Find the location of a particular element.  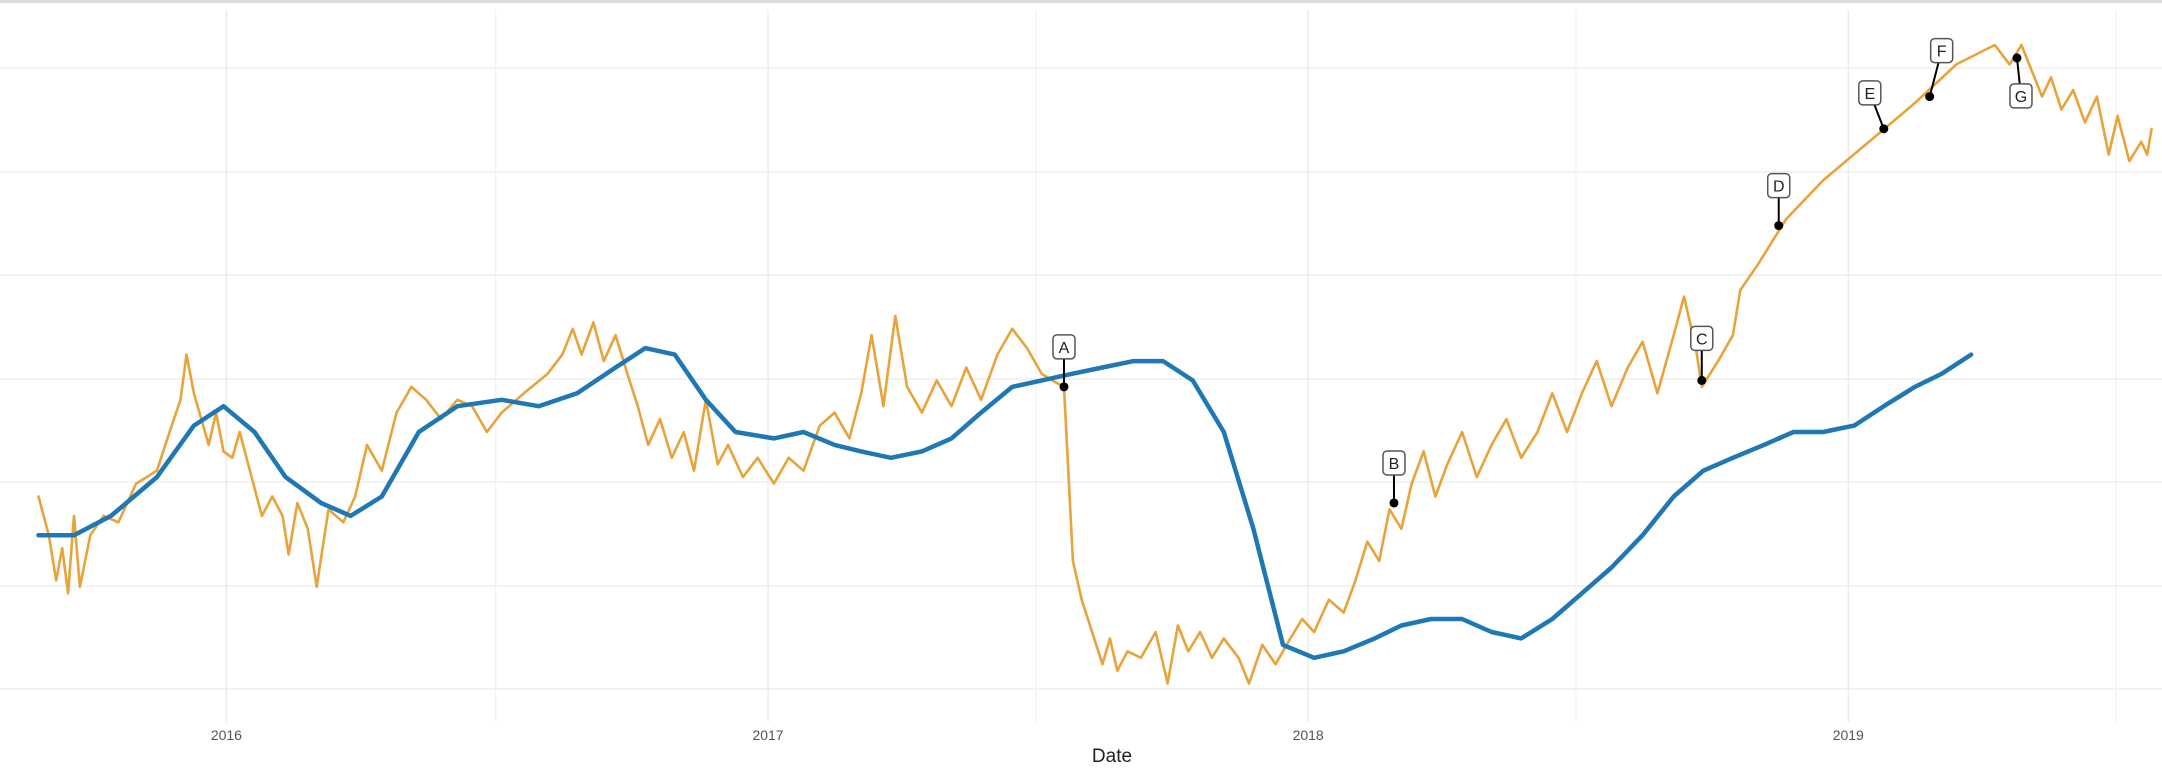

annotation-label-f: F is located at coordinates (1942, 52).